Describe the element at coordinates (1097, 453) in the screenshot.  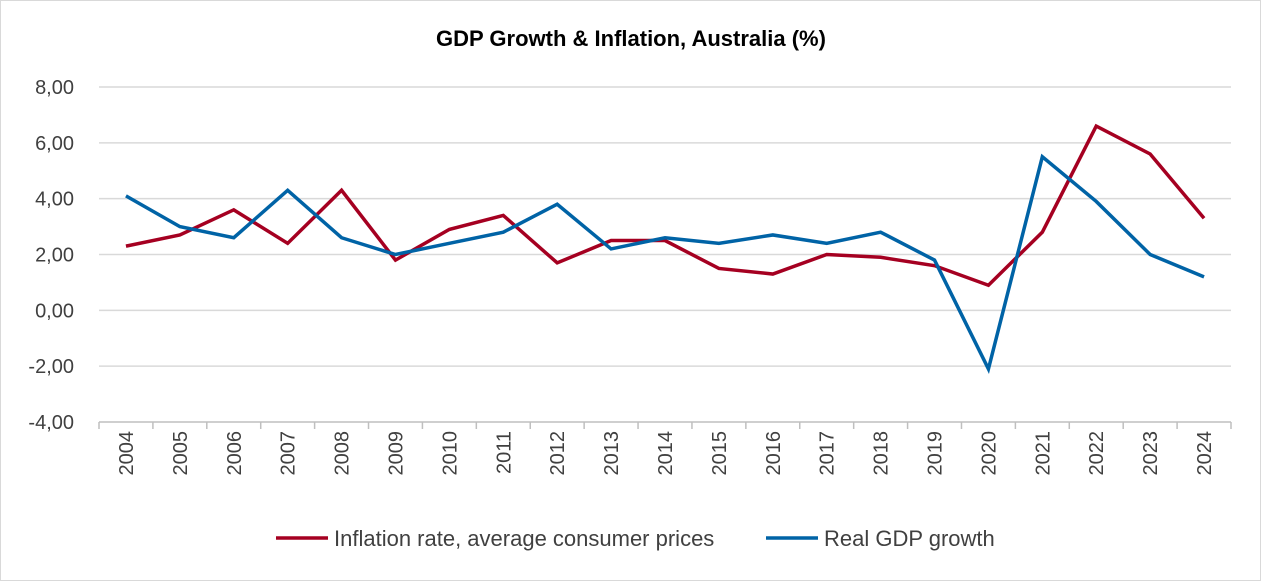
I see `x-tick-label: 2022` at that location.